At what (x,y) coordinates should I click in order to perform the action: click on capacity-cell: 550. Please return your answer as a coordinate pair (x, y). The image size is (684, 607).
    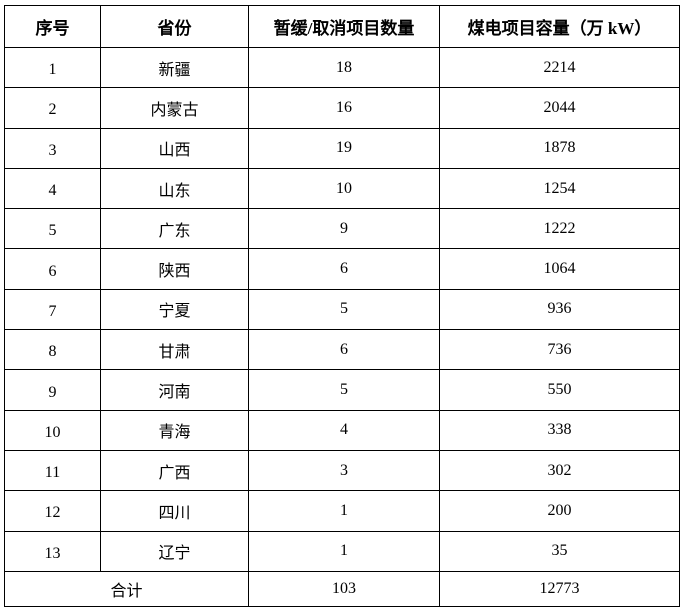
    Looking at the image, I should click on (559, 390).